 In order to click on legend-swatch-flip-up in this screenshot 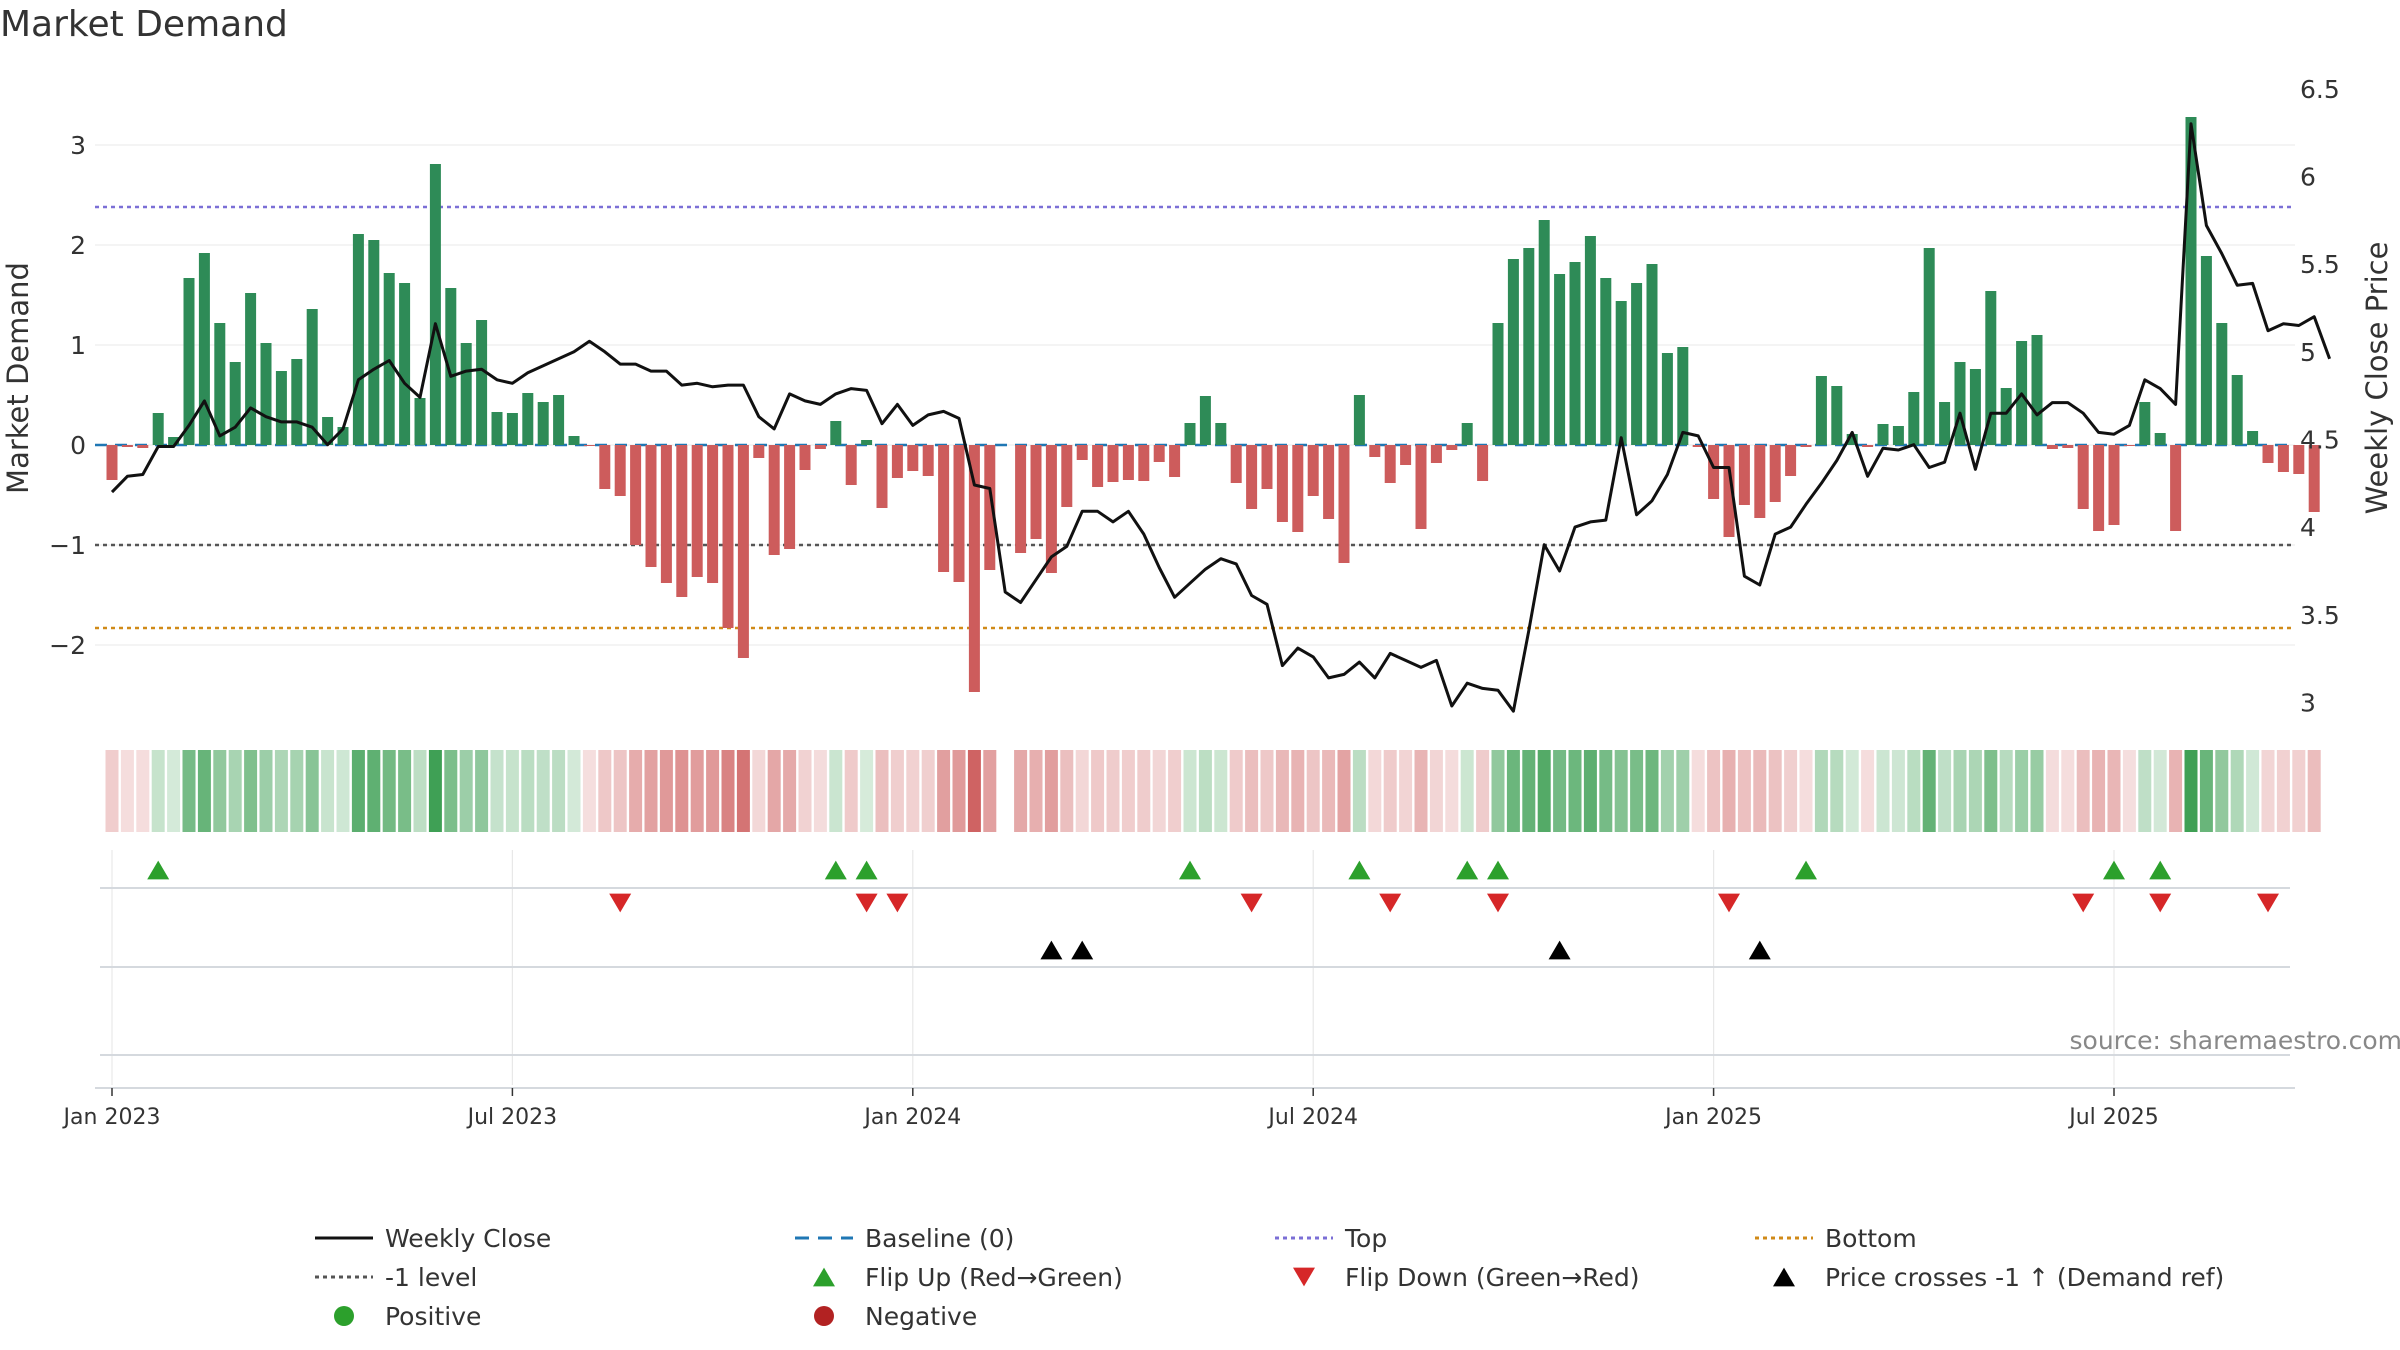, I will do `click(824, 1277)`.